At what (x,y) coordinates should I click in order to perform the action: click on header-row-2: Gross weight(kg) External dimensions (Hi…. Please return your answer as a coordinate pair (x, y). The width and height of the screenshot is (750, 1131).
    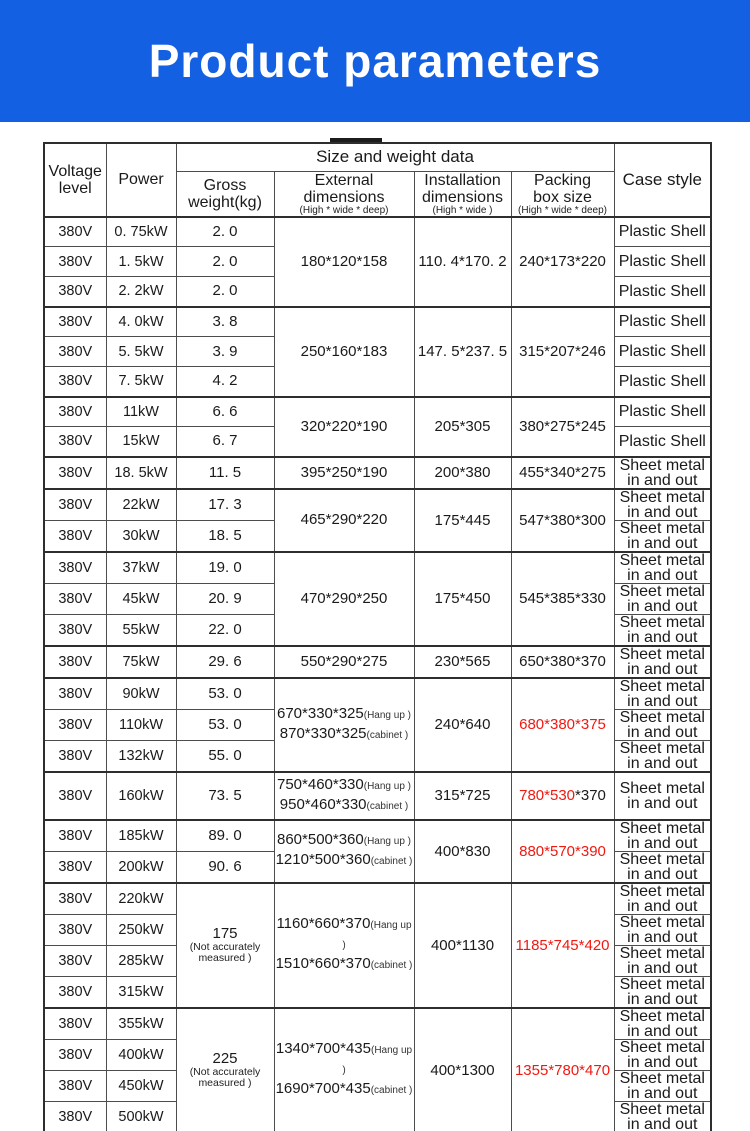
    Looking at the image, I should click on (377, 193).